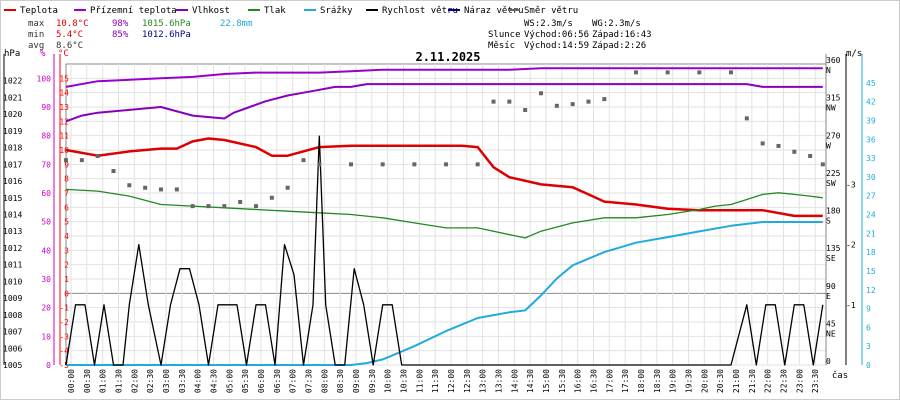  What do you see at coordinates (46, 308) in the screenshot?
I see `pct-tick-label: 20` at bounding box center [46, 308].